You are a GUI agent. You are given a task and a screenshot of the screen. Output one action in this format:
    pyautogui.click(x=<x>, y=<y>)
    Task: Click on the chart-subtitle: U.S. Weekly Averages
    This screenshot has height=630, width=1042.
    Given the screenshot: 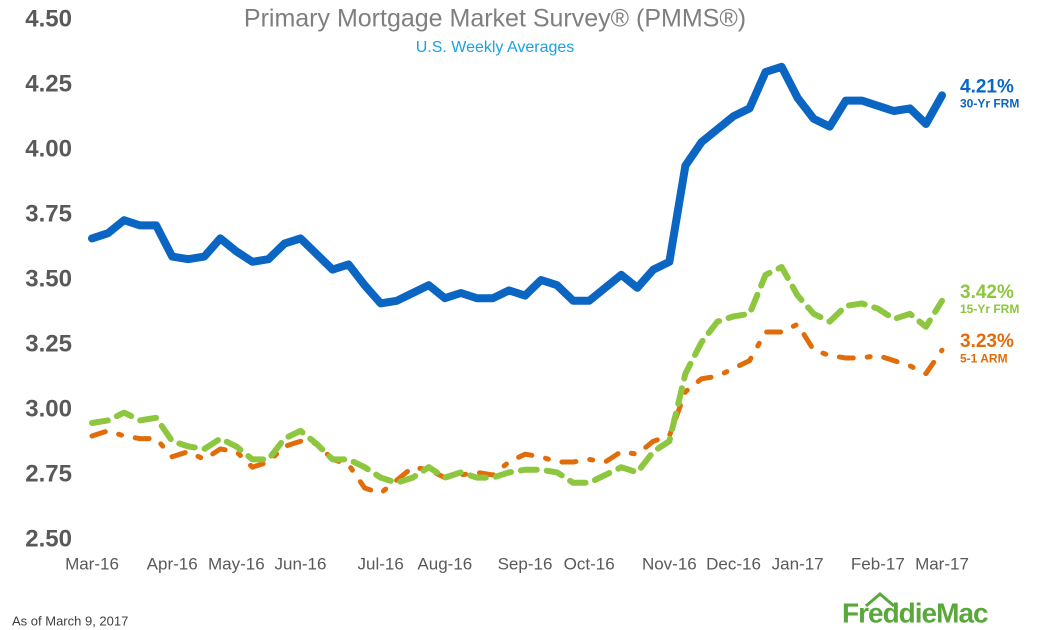 What is the action you would take?
    pyautogui.click(x=495, y=47)
    